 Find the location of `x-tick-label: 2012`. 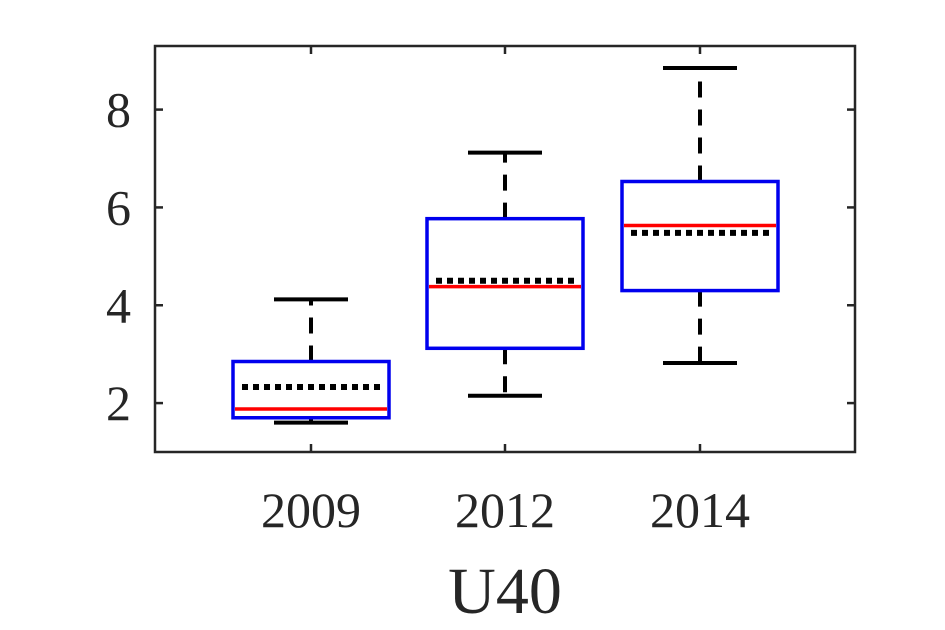

x-tick-label: 2012 is located at coordinates (505, 510).